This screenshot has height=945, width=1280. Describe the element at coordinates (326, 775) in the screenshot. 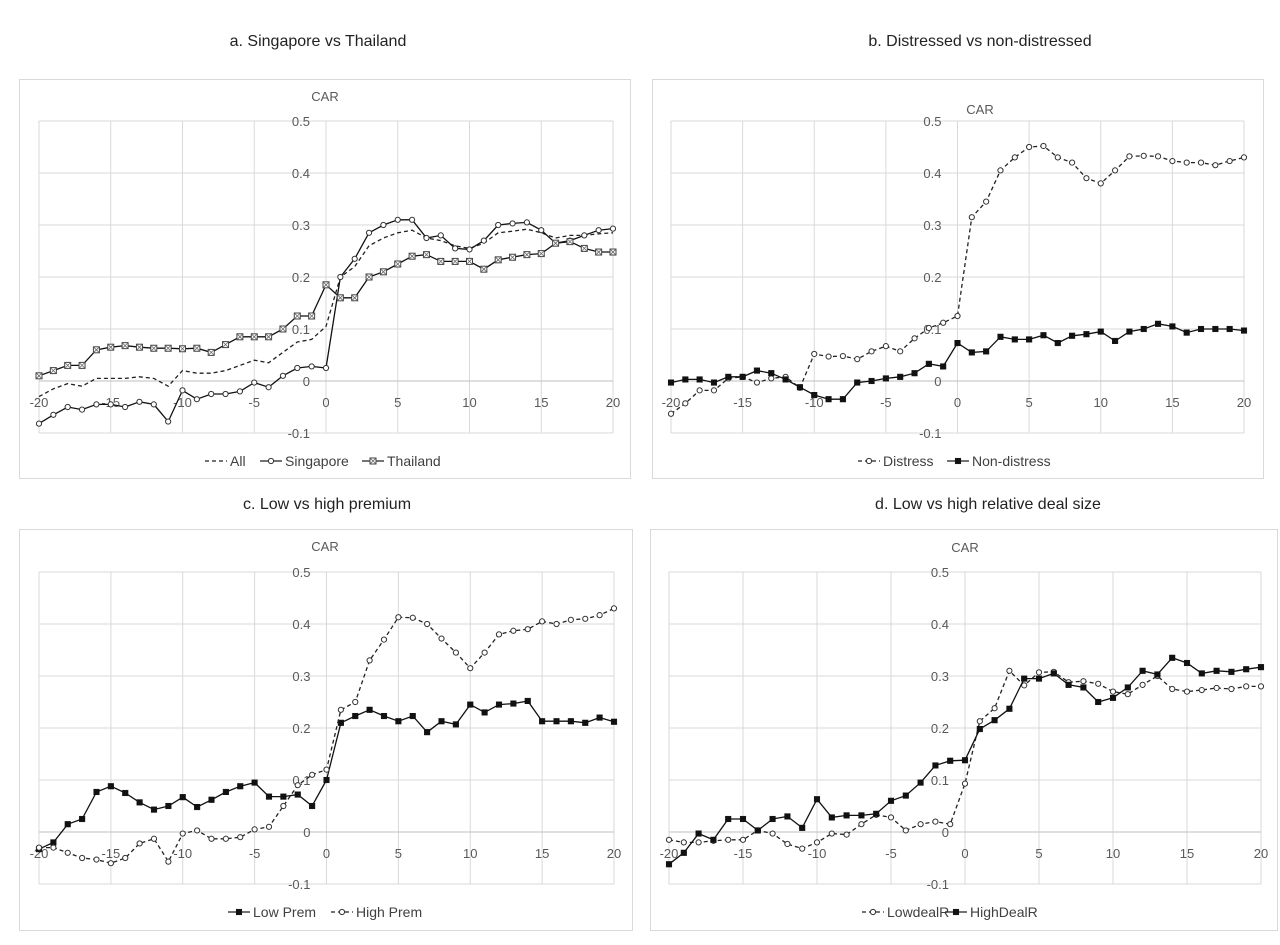

I see `series-low-prem` at that location.